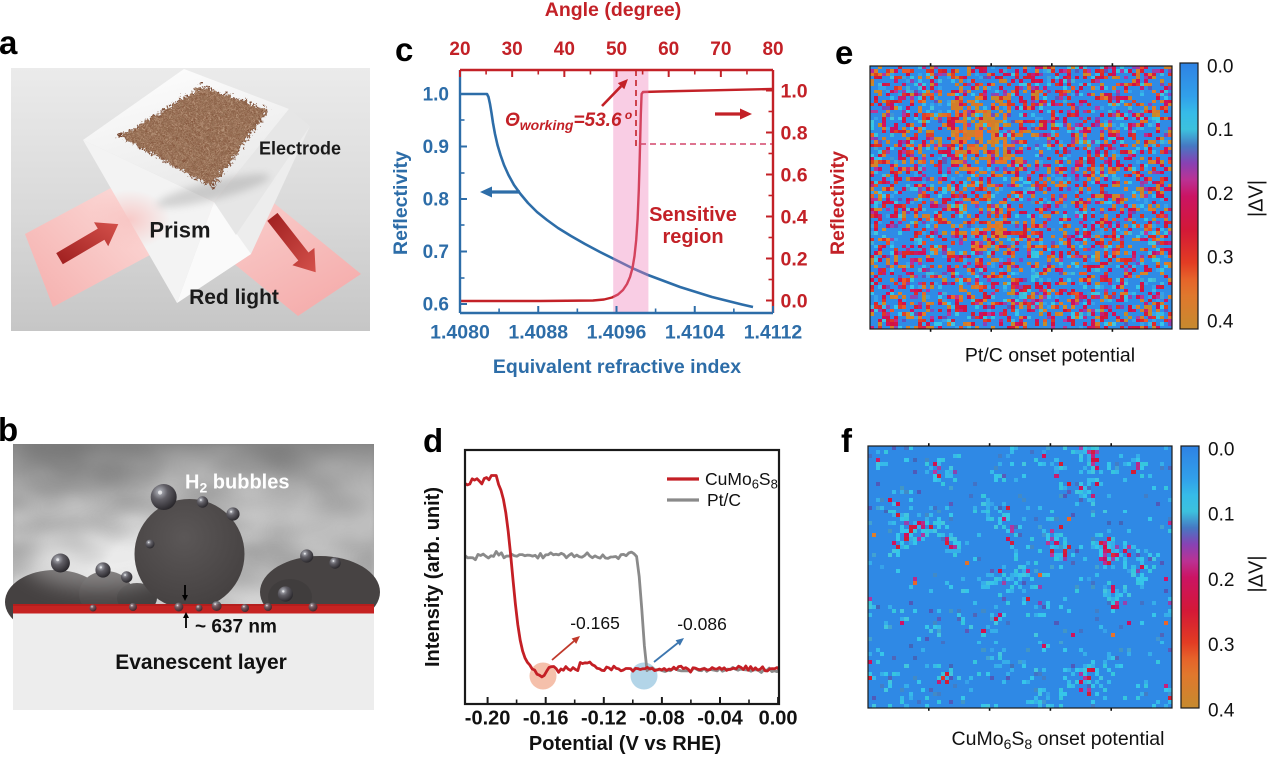 Image resolution: width=1268 pixels, height=760 pixels. What do you see at coordinates (617, 367) in the screenshot?
I see `svg-text: Equivalent refractive index` at bounding box center [617, 367].